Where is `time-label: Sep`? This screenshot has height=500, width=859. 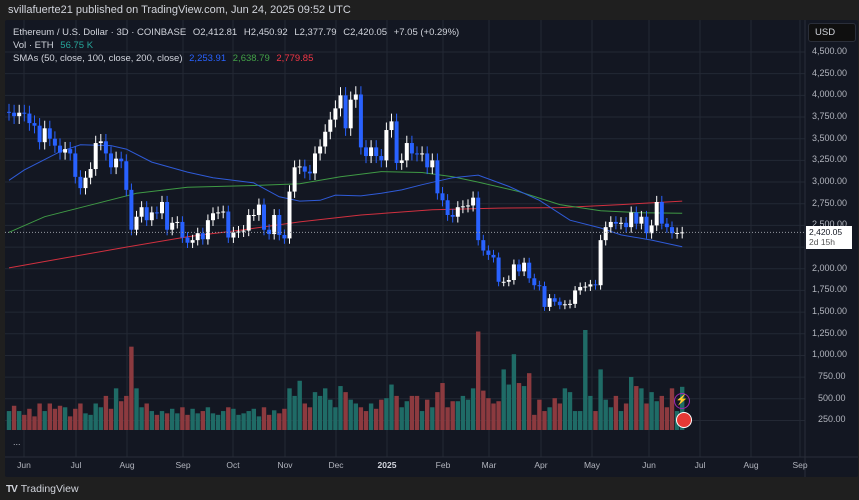
time-label: Sep is located at coordinates (800, 465).